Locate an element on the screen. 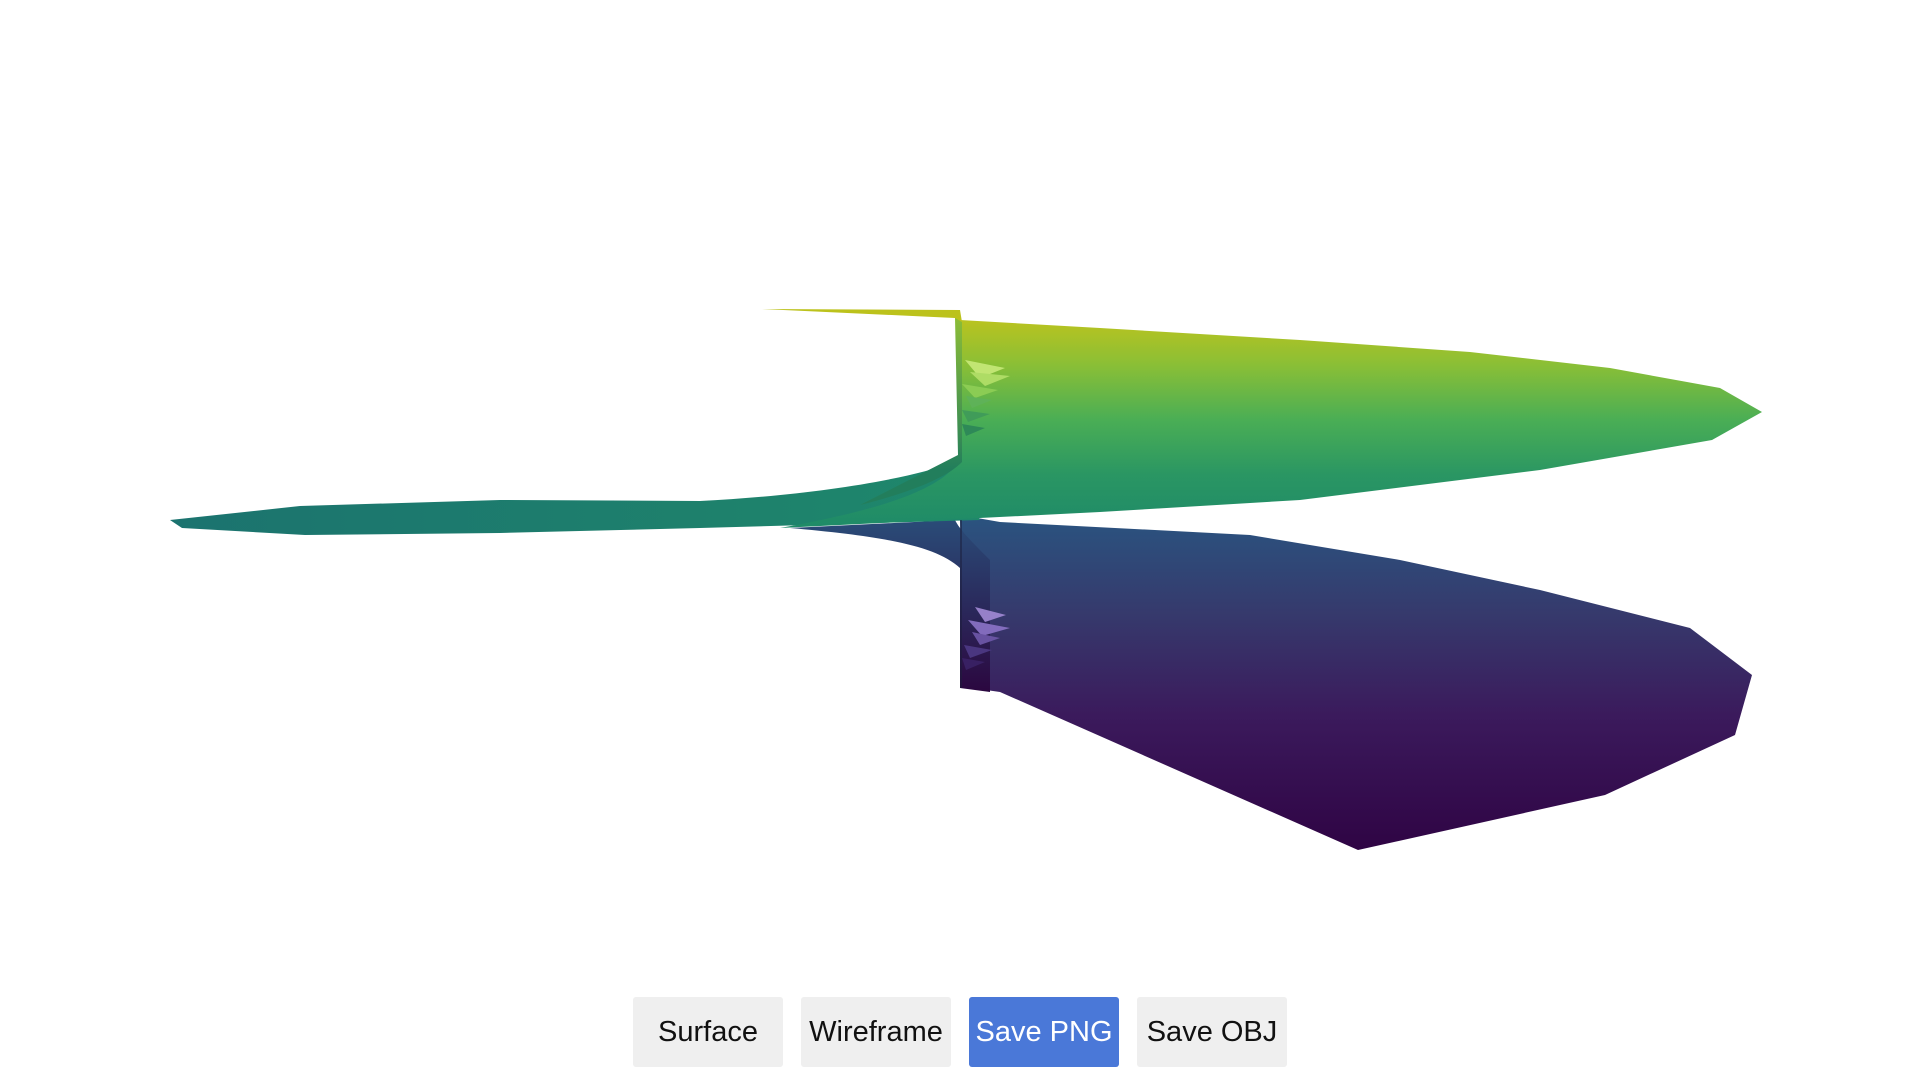 The width and height of the screenshot is (1920, 1080). left-thin-sheet is located at coordinates (575, 498).